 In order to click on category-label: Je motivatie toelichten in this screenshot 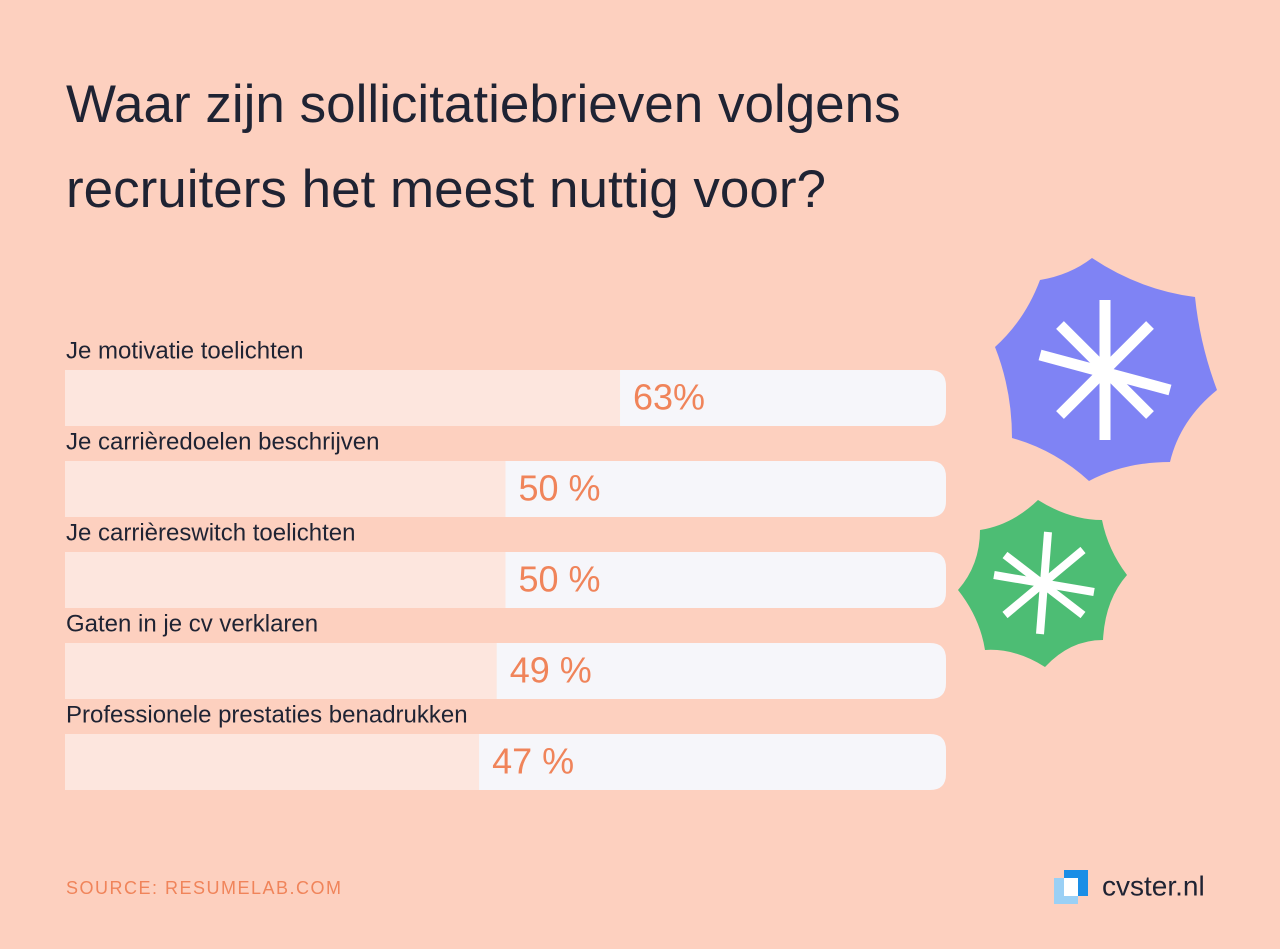, I will do `click(184, 350)`.